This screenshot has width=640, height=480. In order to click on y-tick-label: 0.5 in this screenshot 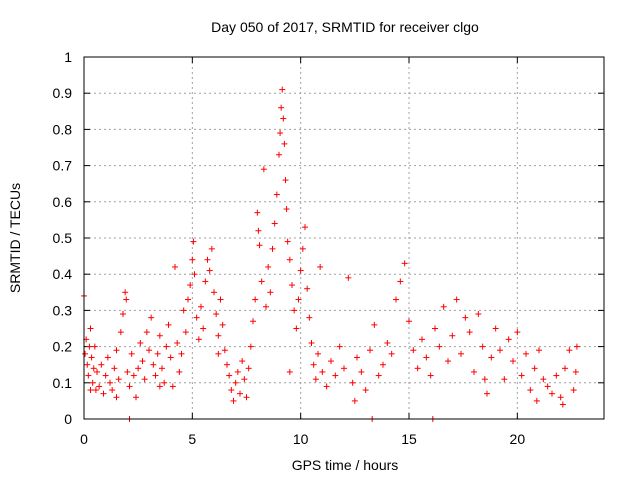, I will do `click(63, 238)`.